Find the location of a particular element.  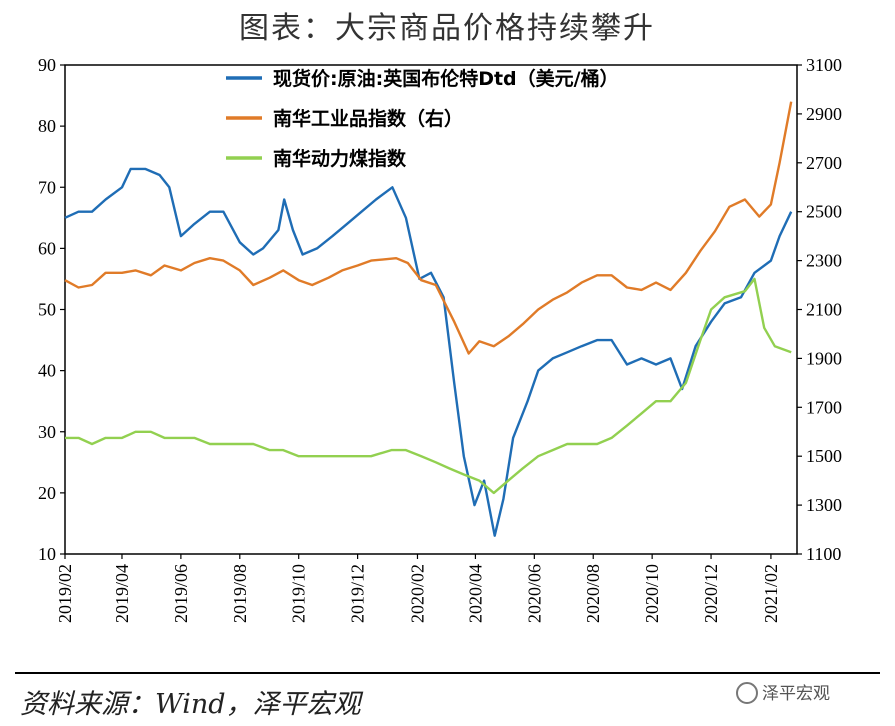

y-right-tick-label: 1700 is located at coordinates (824, 407).